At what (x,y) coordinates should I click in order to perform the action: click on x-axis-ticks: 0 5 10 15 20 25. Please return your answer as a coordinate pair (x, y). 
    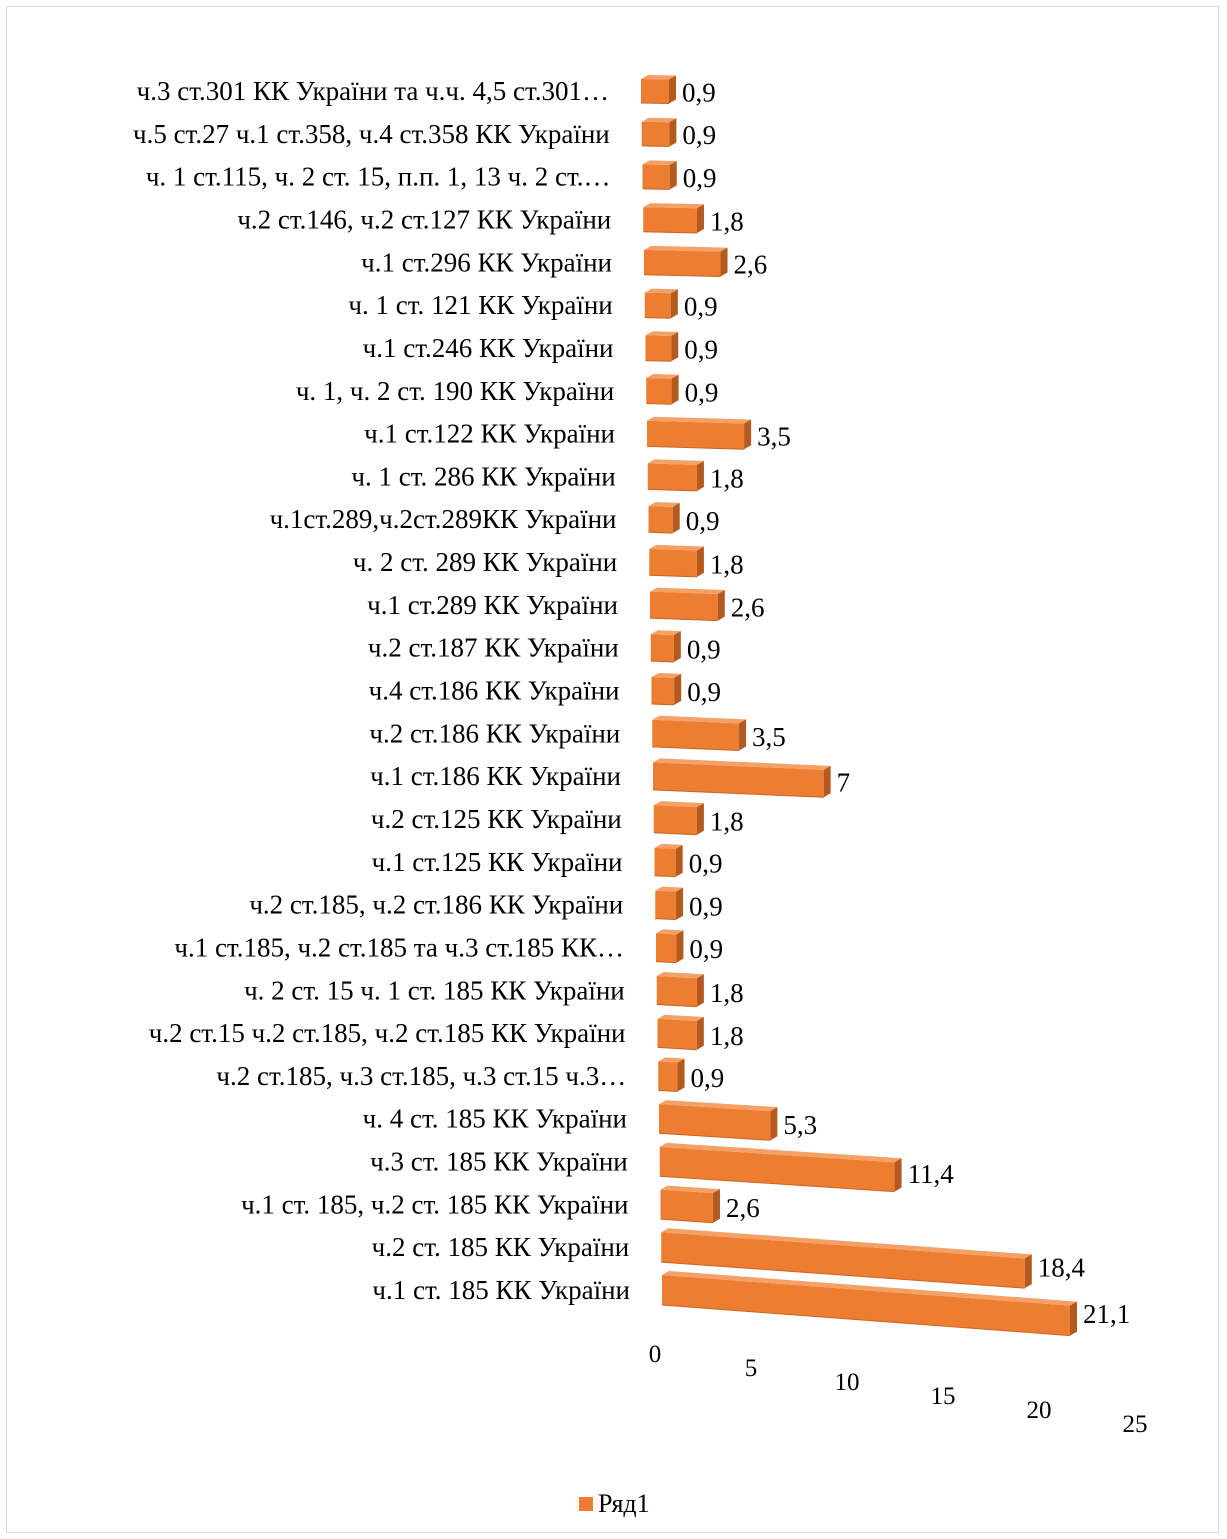
    Looking at the image, I should click on (898, 1389).